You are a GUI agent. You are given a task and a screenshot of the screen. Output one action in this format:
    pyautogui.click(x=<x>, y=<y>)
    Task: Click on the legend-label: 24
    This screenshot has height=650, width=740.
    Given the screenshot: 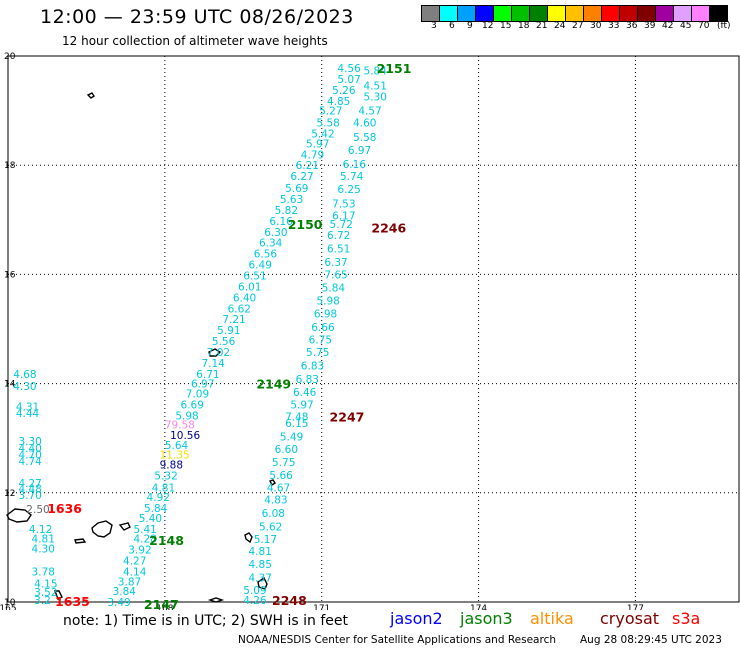 What is the action you would take?
    pyautogui.click(x=560, y=26)
    